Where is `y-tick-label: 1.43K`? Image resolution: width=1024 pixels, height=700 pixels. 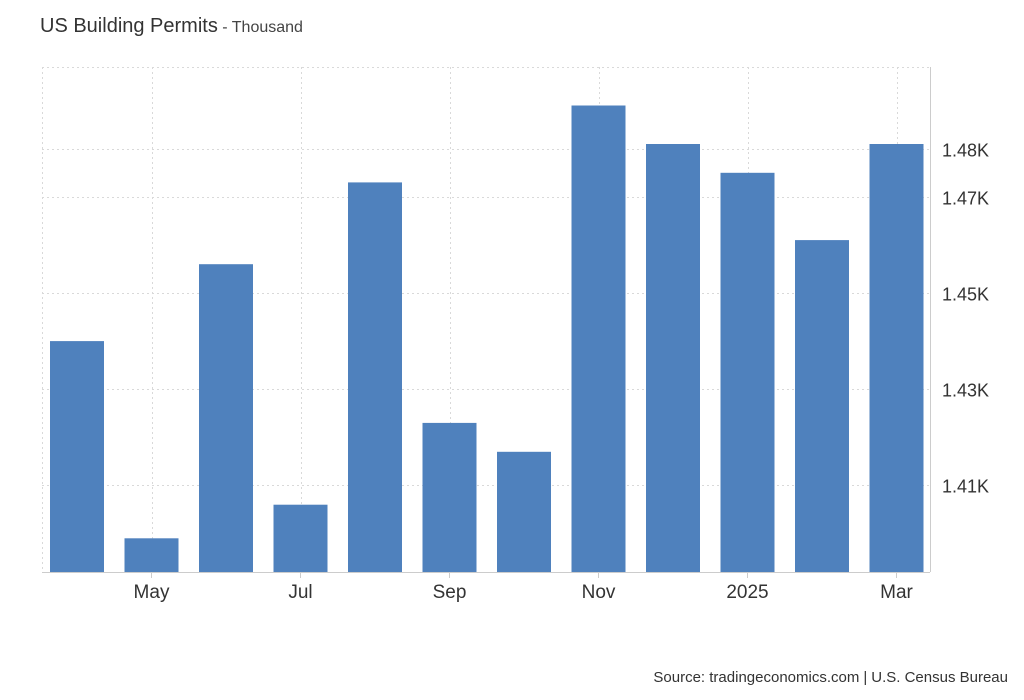
y-tick-label: 1.43K is located at coordinates (965, 391).